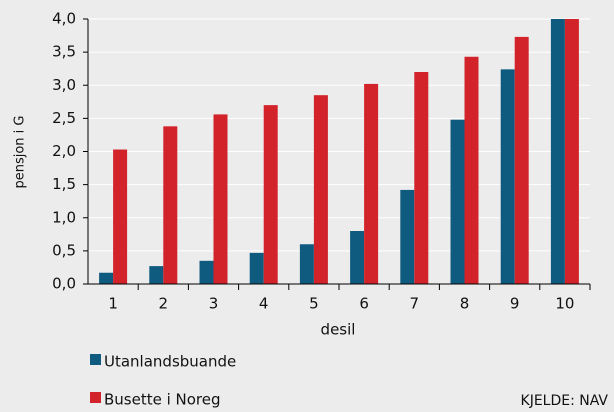 Image resolution: width=614 pixels, height=412 pixels. Describe the element at coordinates (64, 19) in the screenshot. I see `y-tick-label: 4,0` at that location.